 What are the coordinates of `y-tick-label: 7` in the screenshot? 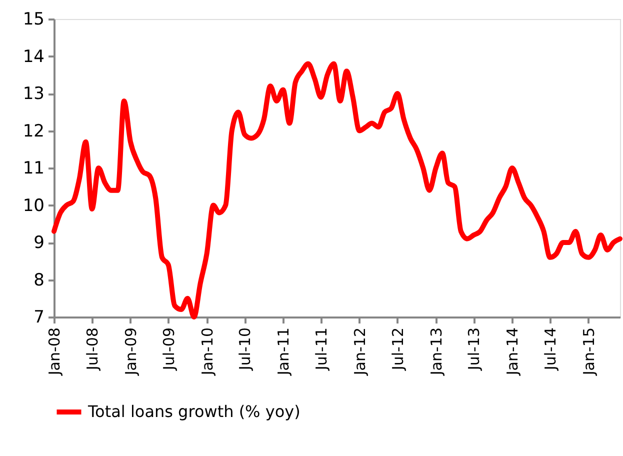 It's located at (39, 318).